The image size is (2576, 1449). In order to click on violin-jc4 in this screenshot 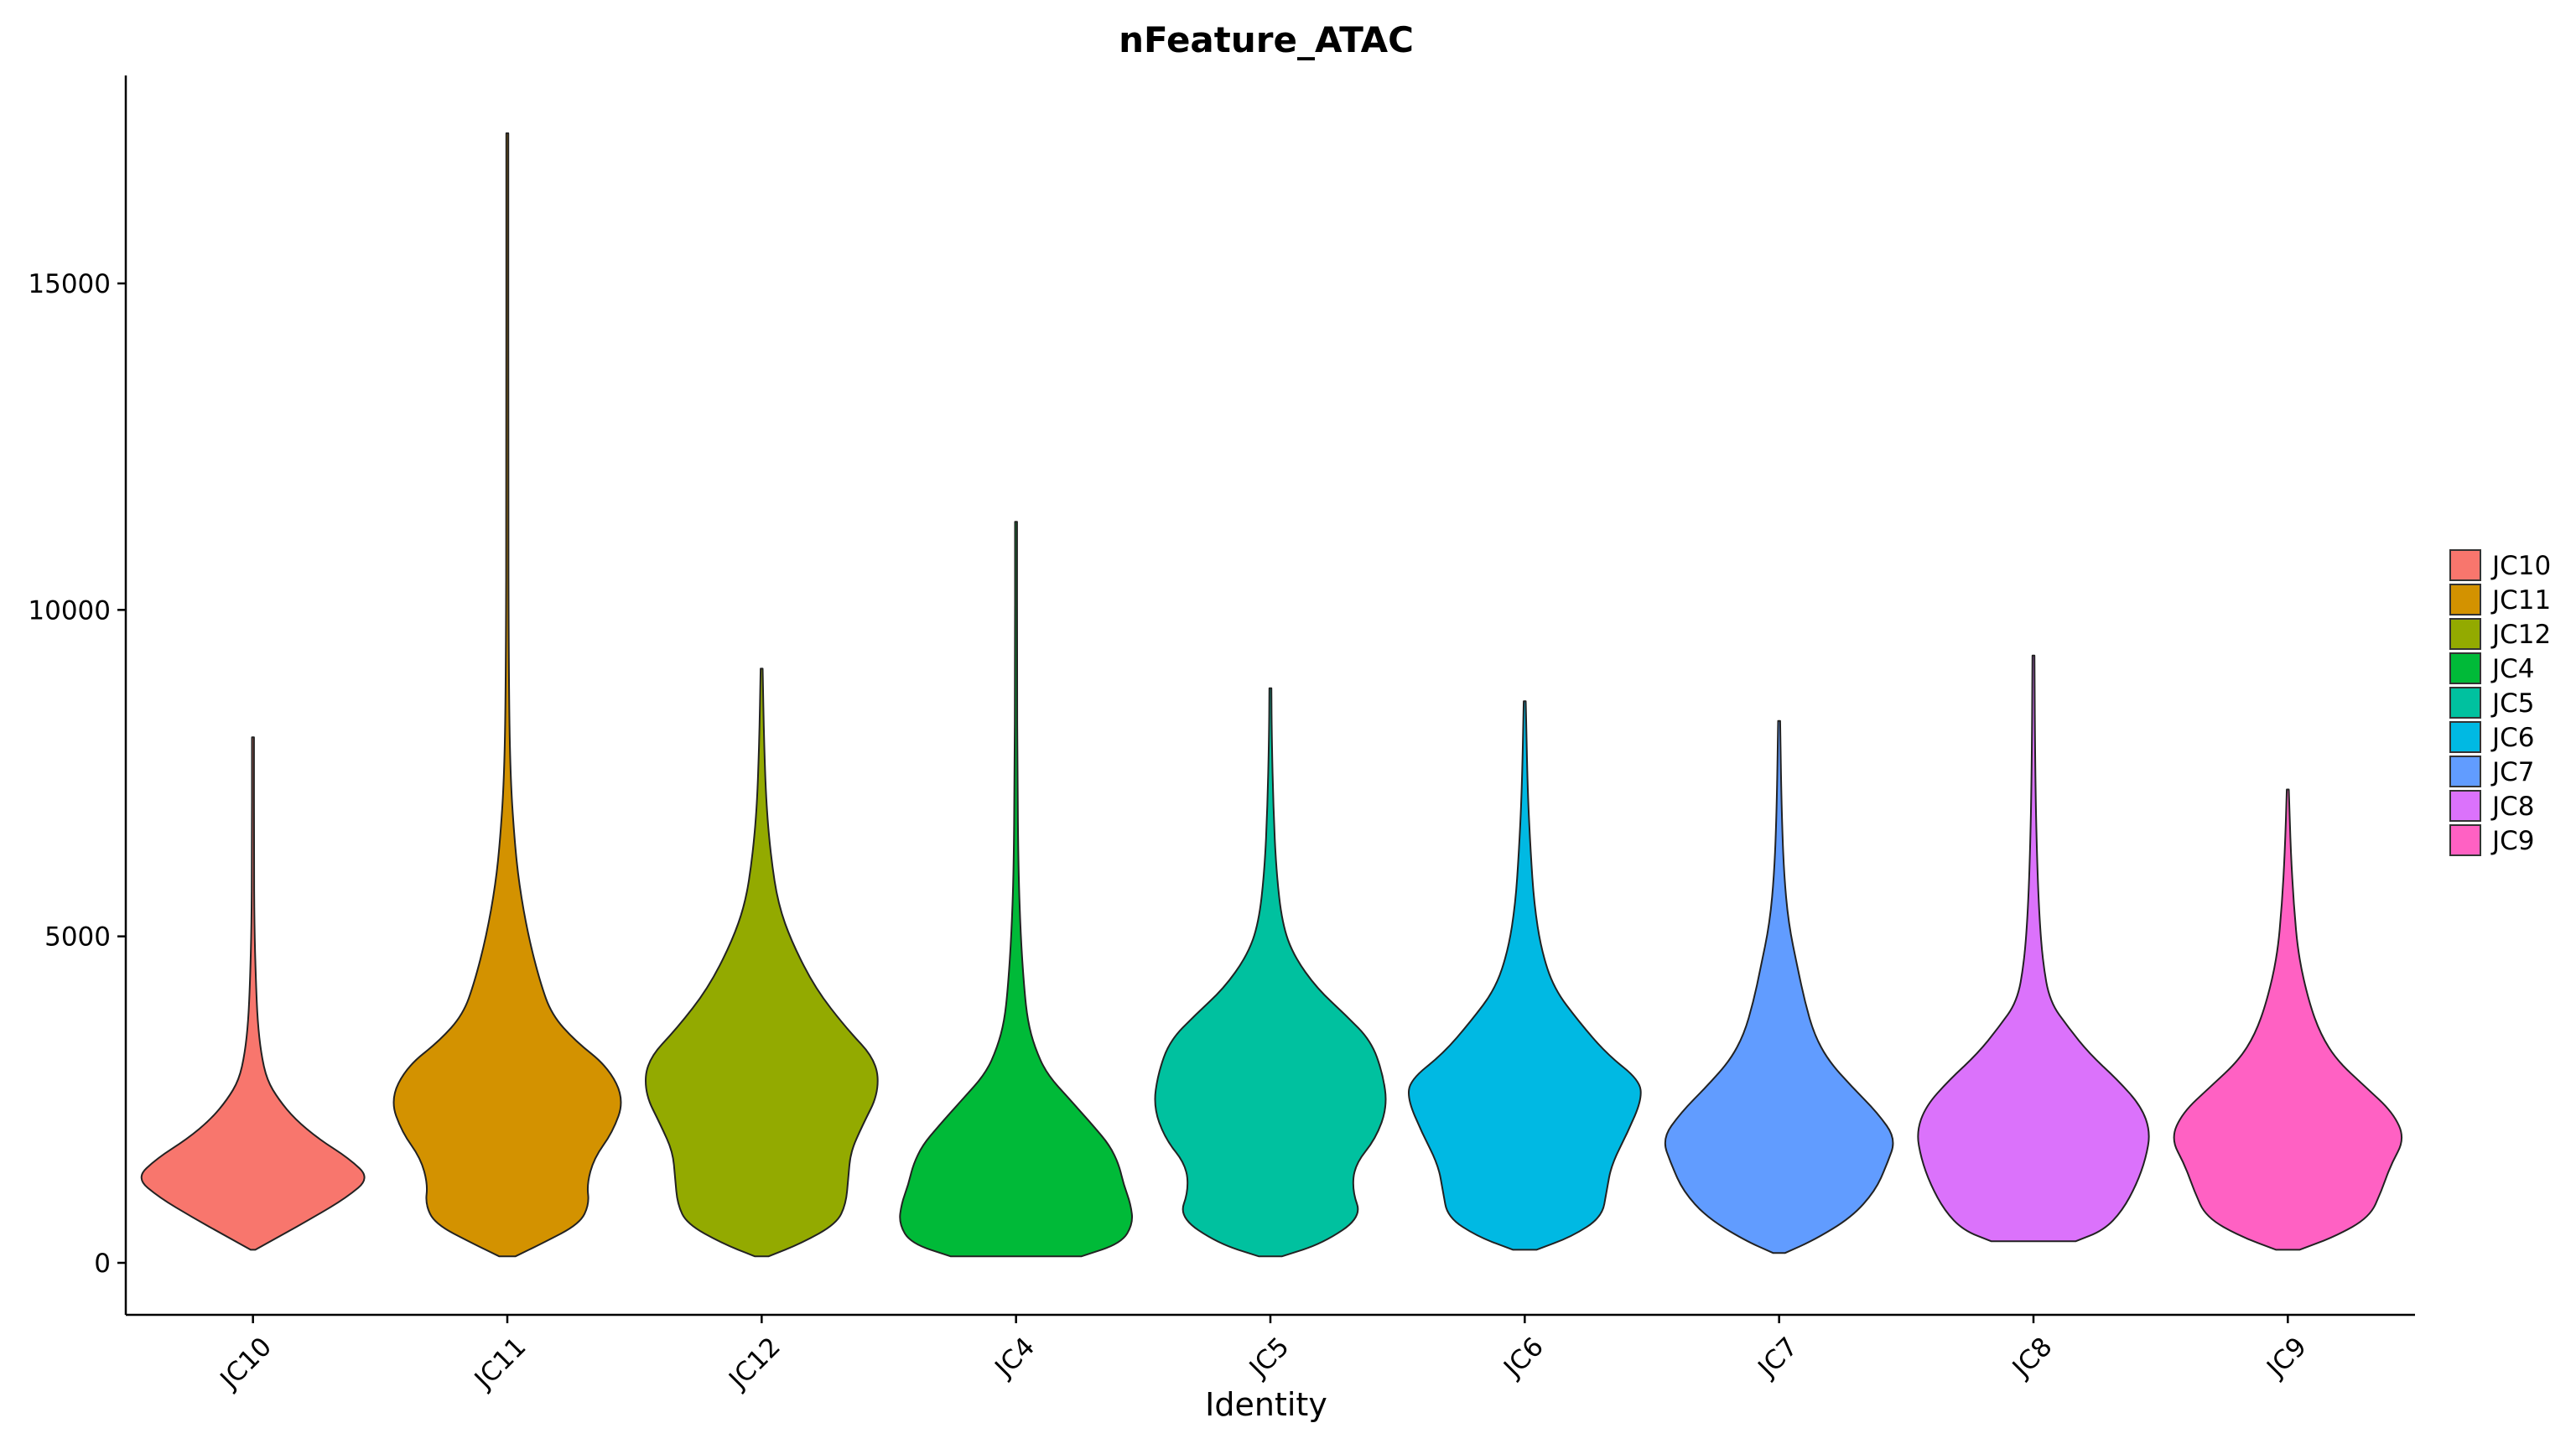, I will do `click(1016, 889)`.